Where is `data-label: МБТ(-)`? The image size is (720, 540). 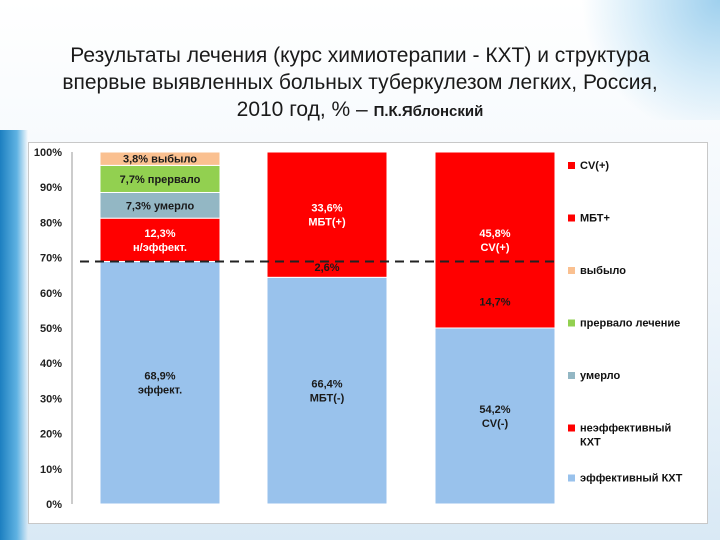
data-label: МБТ(-) is located at coordinates (327, 399).